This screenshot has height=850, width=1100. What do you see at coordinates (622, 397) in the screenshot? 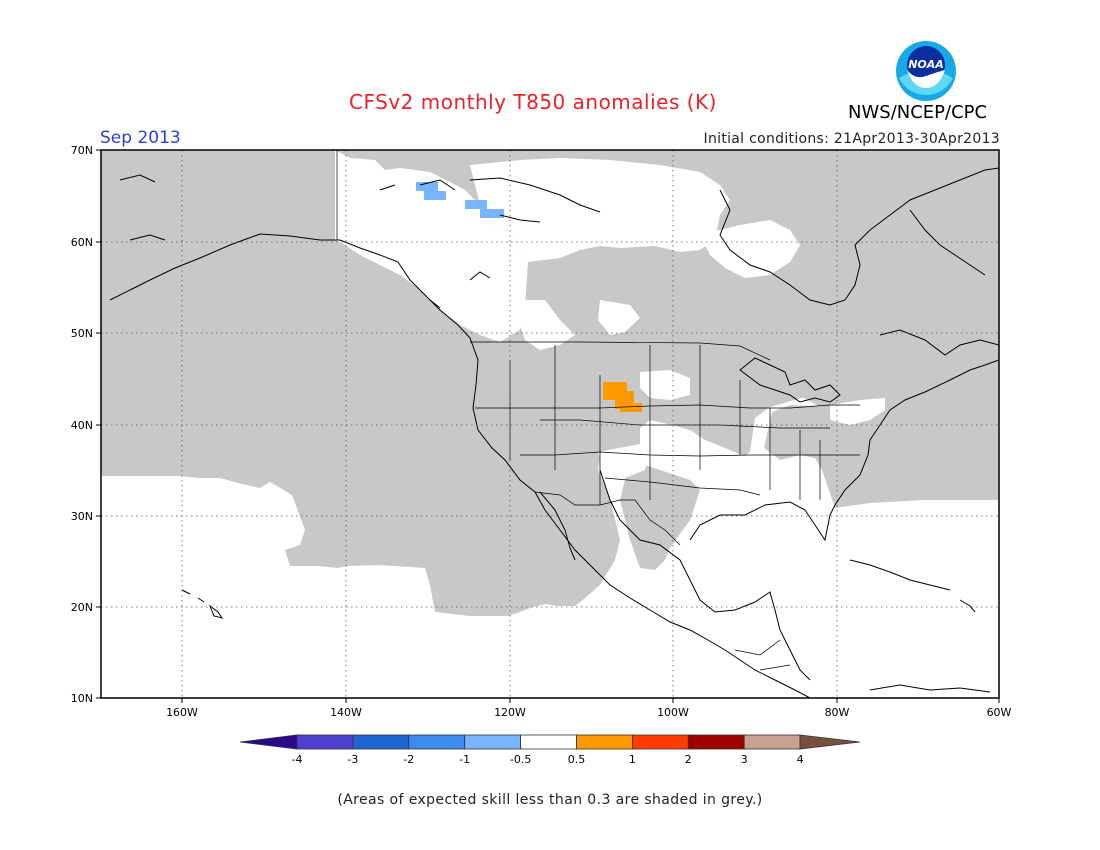
I see `warm-anomaly-cells` at bounding box center [622, 397].